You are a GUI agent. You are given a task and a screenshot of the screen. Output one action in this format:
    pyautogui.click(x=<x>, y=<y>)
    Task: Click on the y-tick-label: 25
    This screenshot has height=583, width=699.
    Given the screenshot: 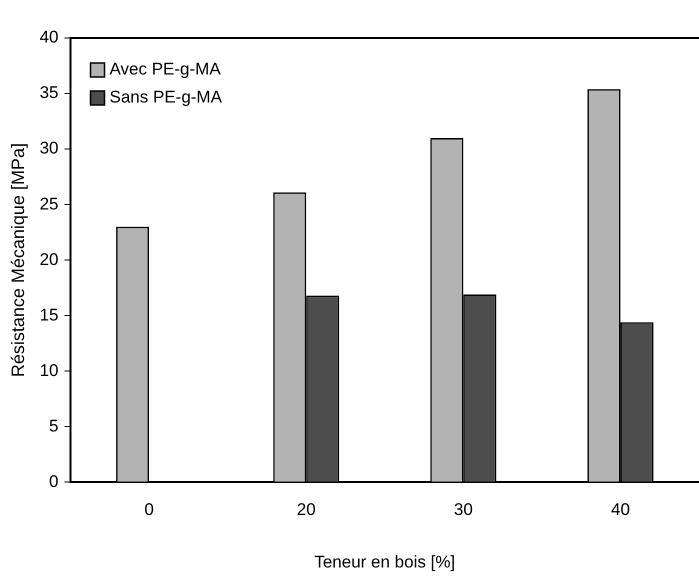 What is the action you would take?
    pyautogui.click(x=49, y=204)
    